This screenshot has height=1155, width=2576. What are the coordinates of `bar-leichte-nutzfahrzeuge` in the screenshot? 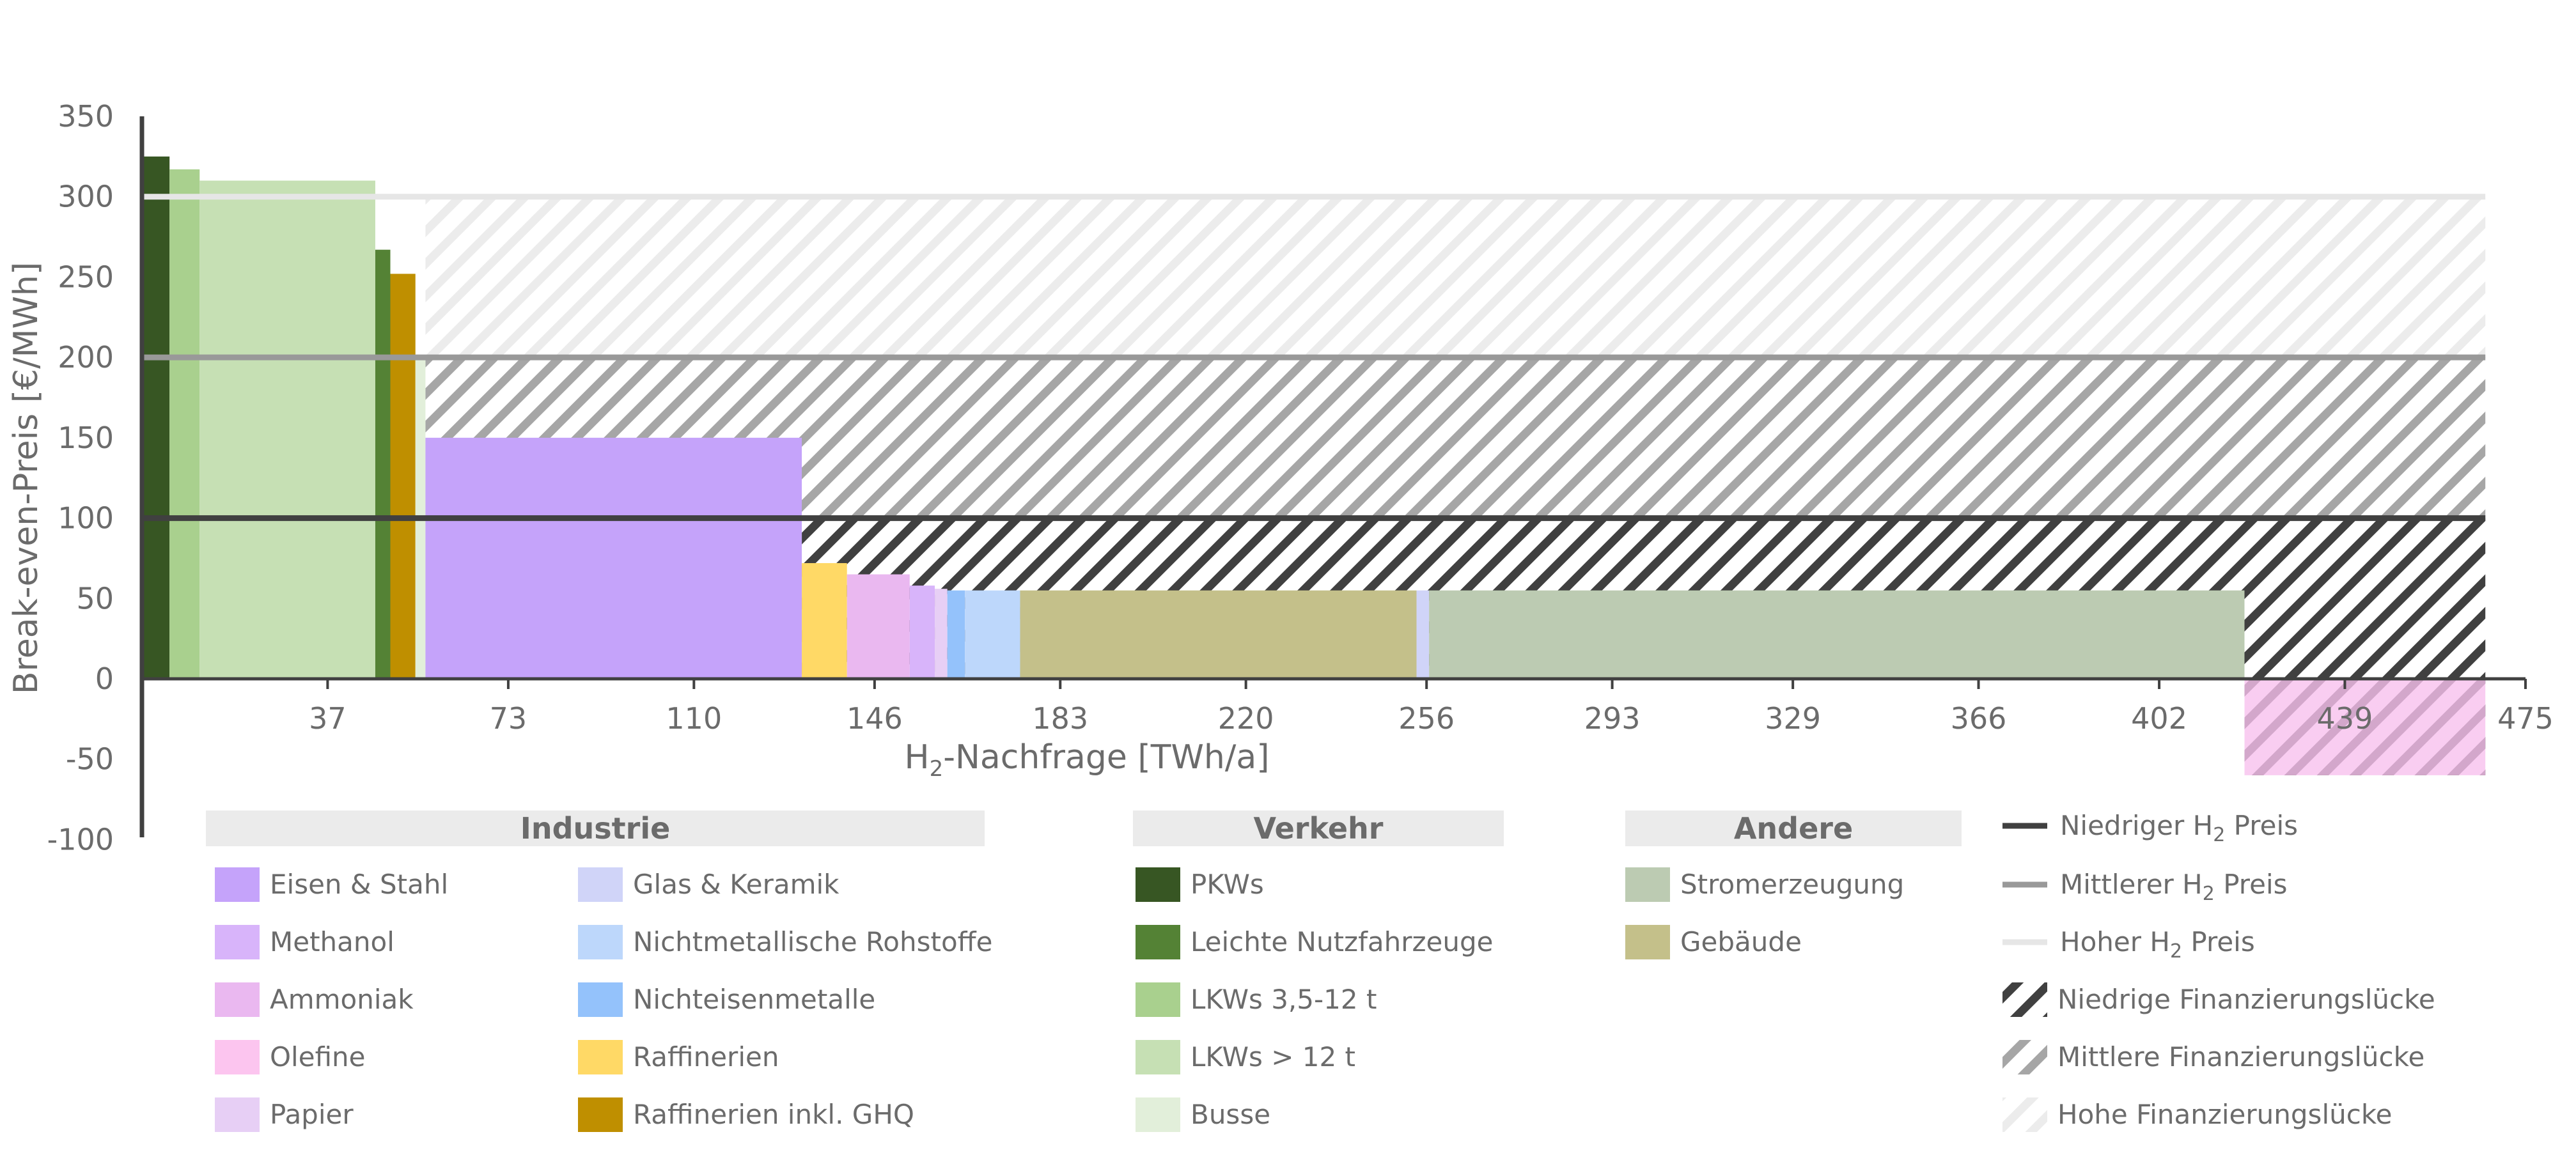 It's located at (383, 464).